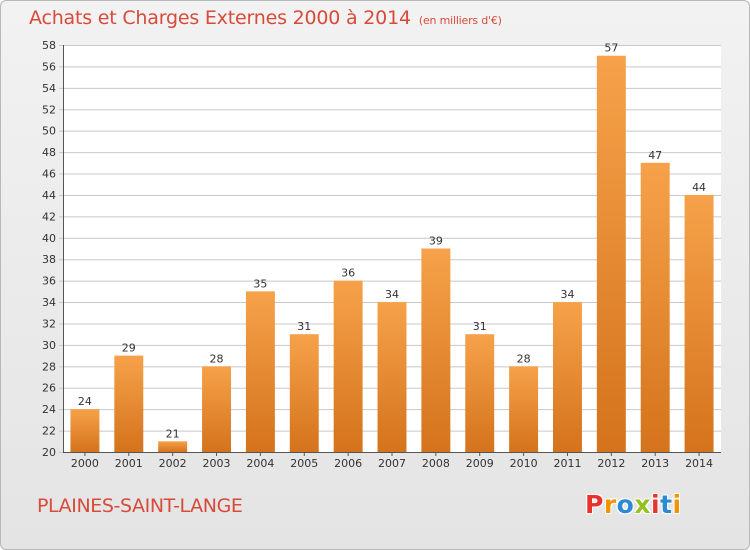  I want to click on x-tick-label: 2000, so click(85, 463).